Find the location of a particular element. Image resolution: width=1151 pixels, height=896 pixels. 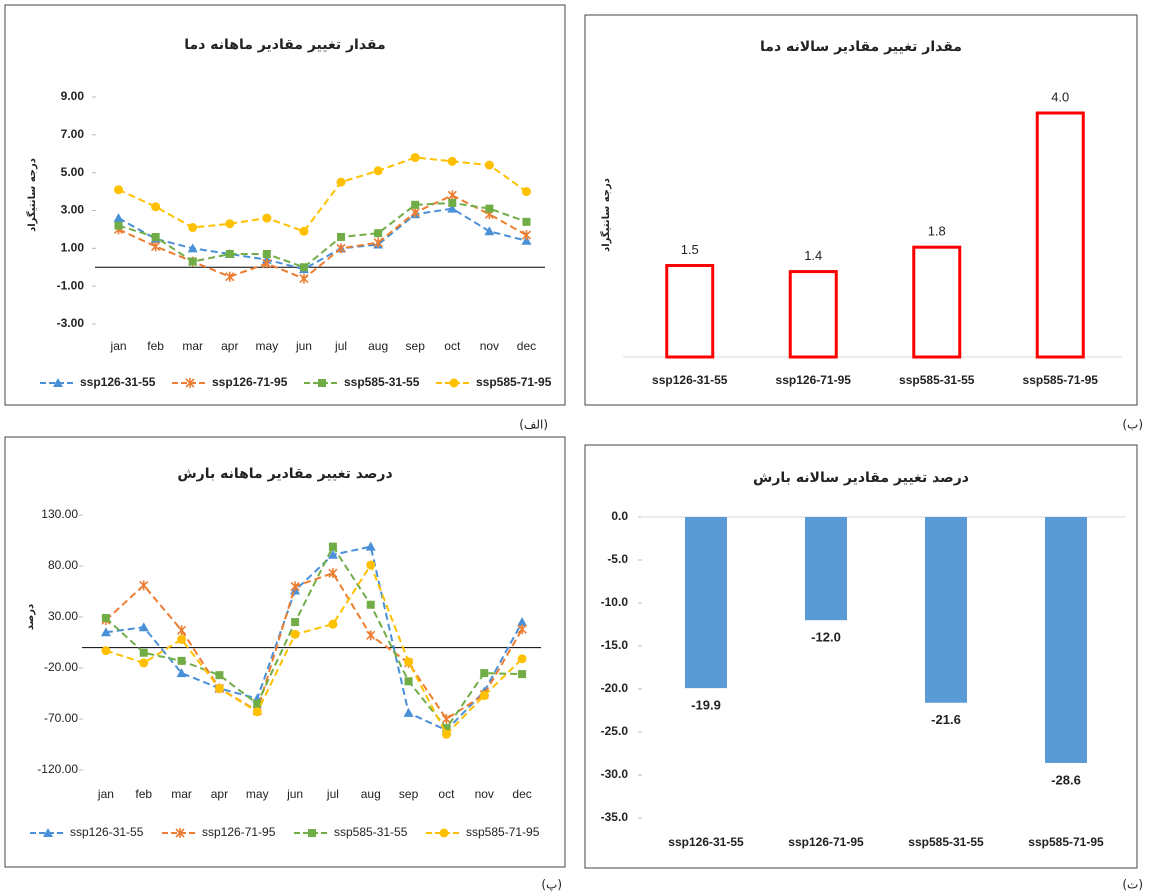

x-tick-label: apr is located at coordinates (229, 346).